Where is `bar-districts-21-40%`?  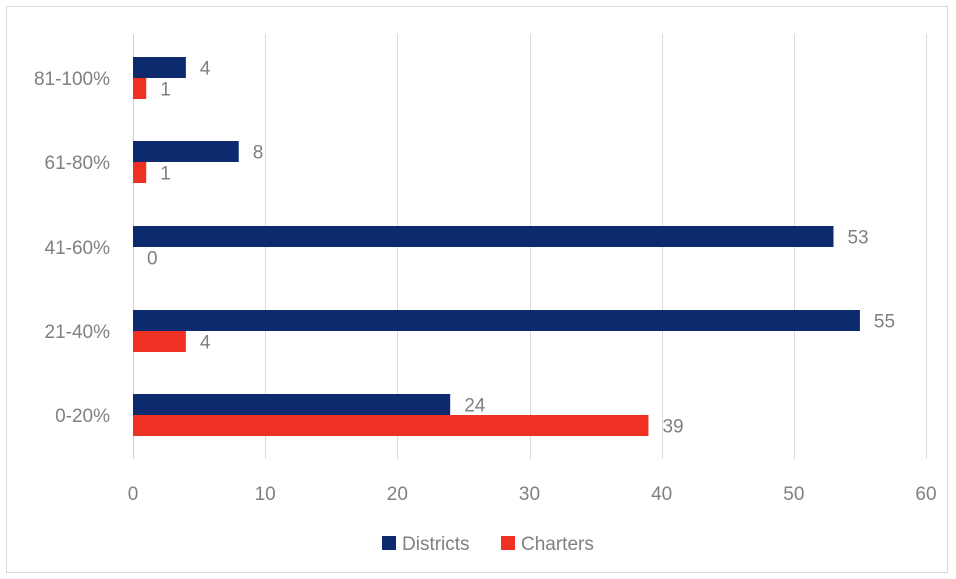 bar-districts-21-40% is located at coordinates (496, 320).